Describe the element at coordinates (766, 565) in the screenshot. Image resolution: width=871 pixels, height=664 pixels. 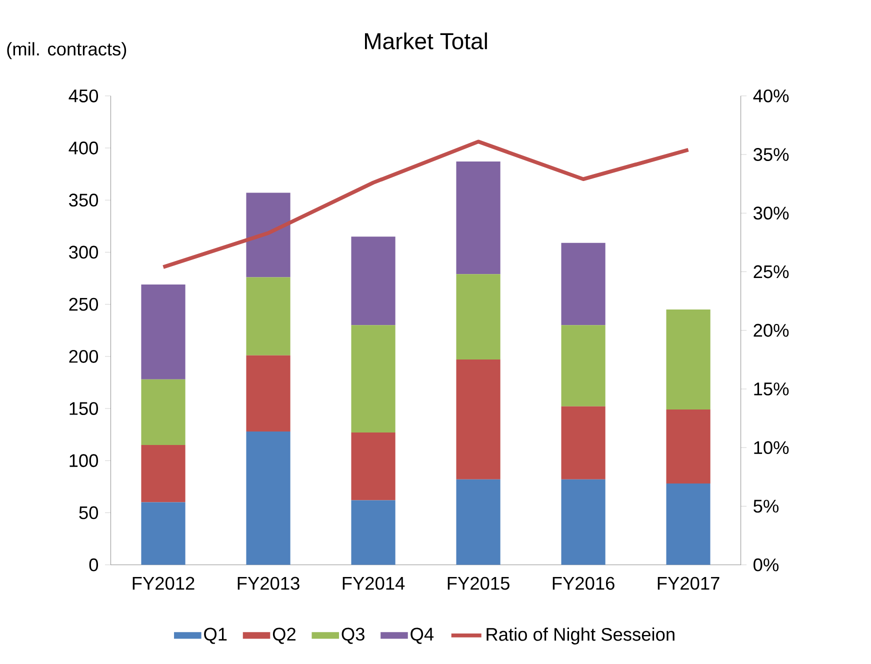
I see `y2-tick-label: 0%` at that location.